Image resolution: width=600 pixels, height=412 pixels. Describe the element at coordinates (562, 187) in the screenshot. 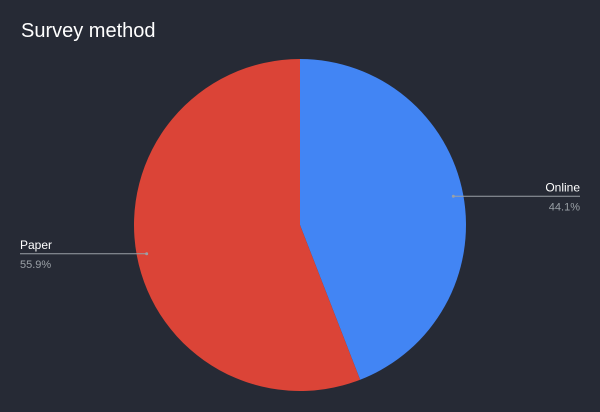

I see `slice-label-online: Online` at that location.